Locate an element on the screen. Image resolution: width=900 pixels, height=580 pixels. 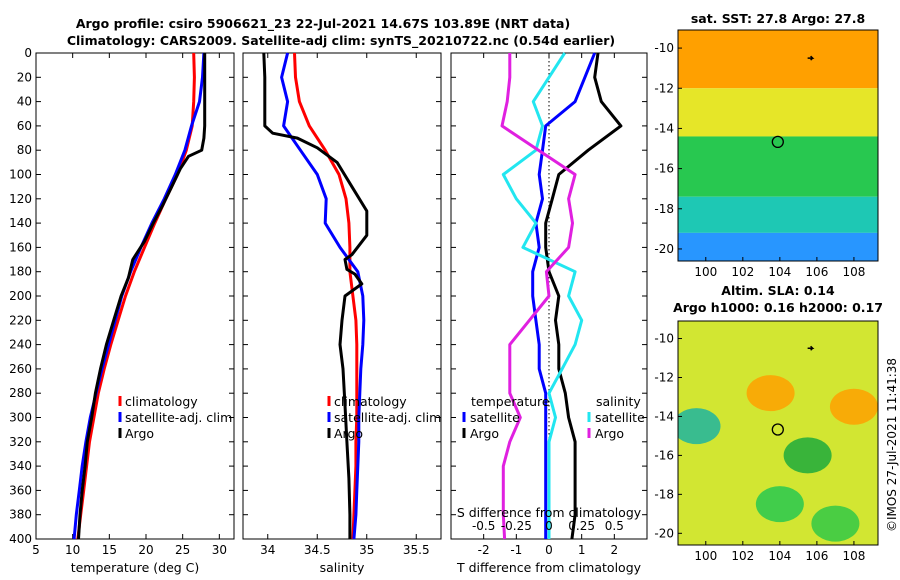
sst-map-ytick-label: -20 is located at coordinates (664, 249).